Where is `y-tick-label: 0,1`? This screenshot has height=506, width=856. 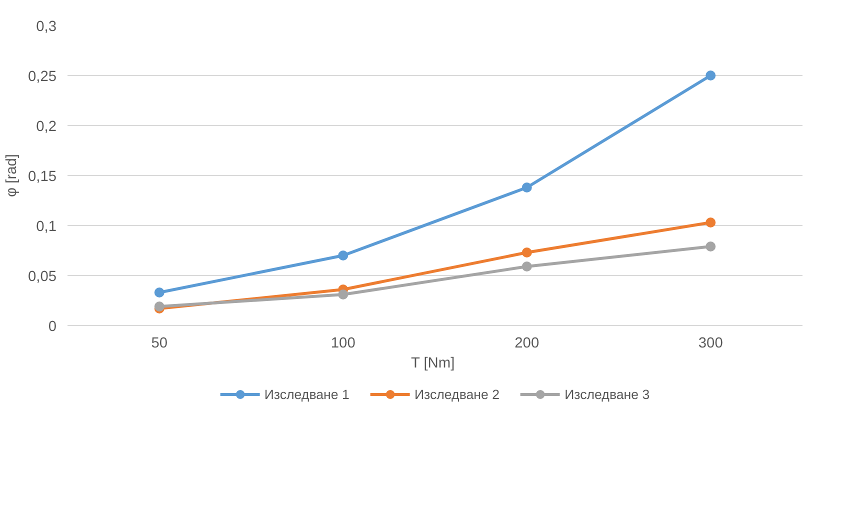
y-tick-label: 0,1 is located at coordinates (46, 227).